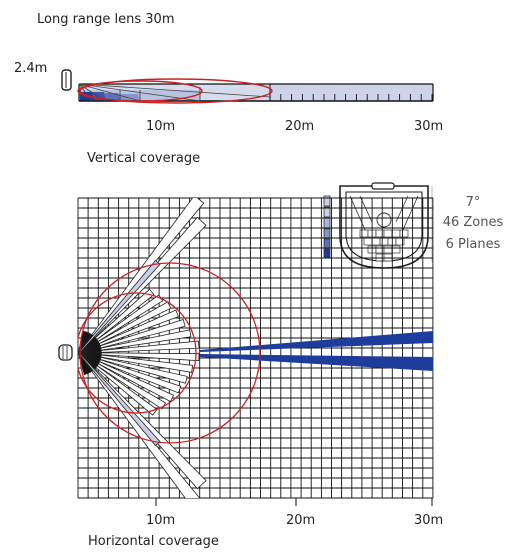  Describe the element at coordinates (161, 126) in the screenshot. I see `vertical-distance-label-10m: 10m` at that location.